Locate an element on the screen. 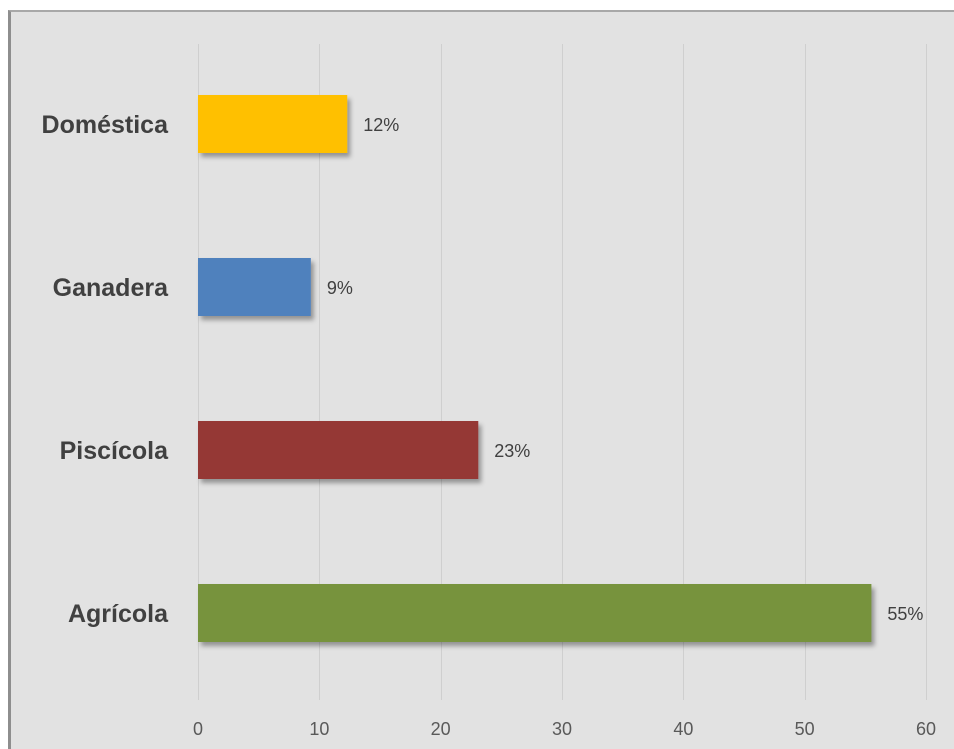  x-axis-tick-labels: 0 10 20 30 40 50 60 is located at coordinates (564, 729).